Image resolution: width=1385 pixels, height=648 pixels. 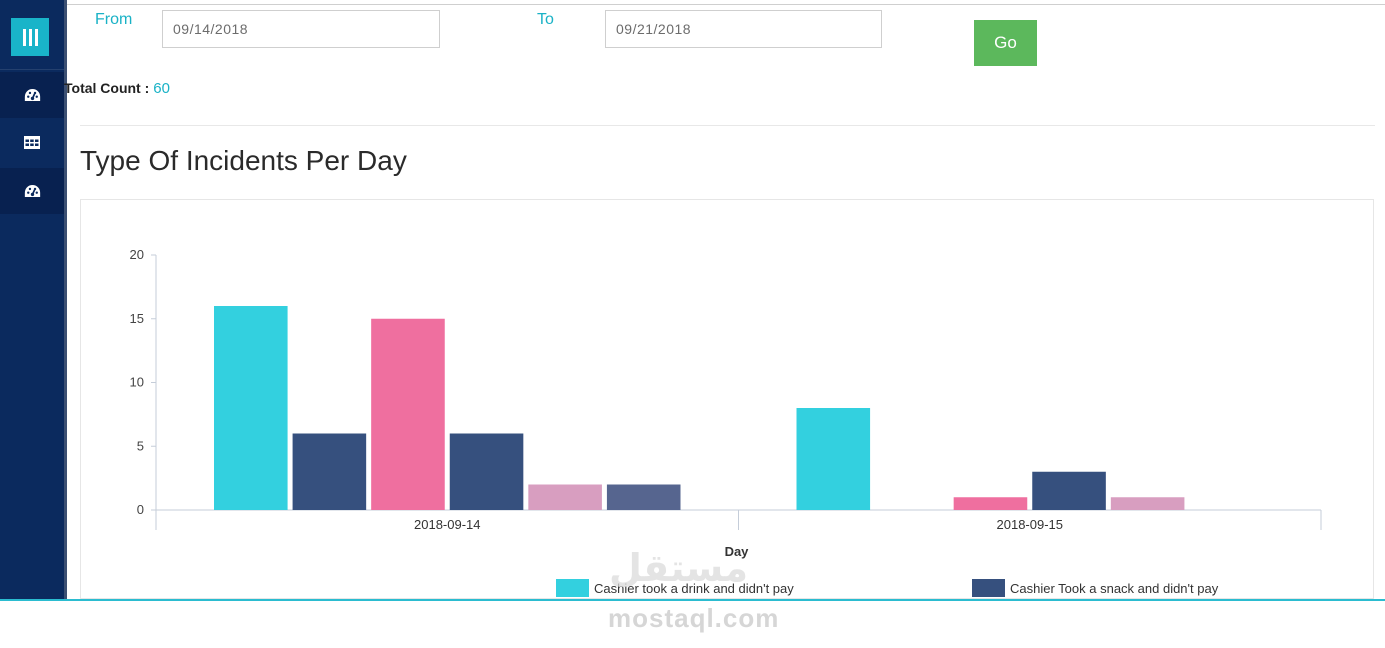 I want to click on total-count-label: Total Count :, so click(x=107, y=88).